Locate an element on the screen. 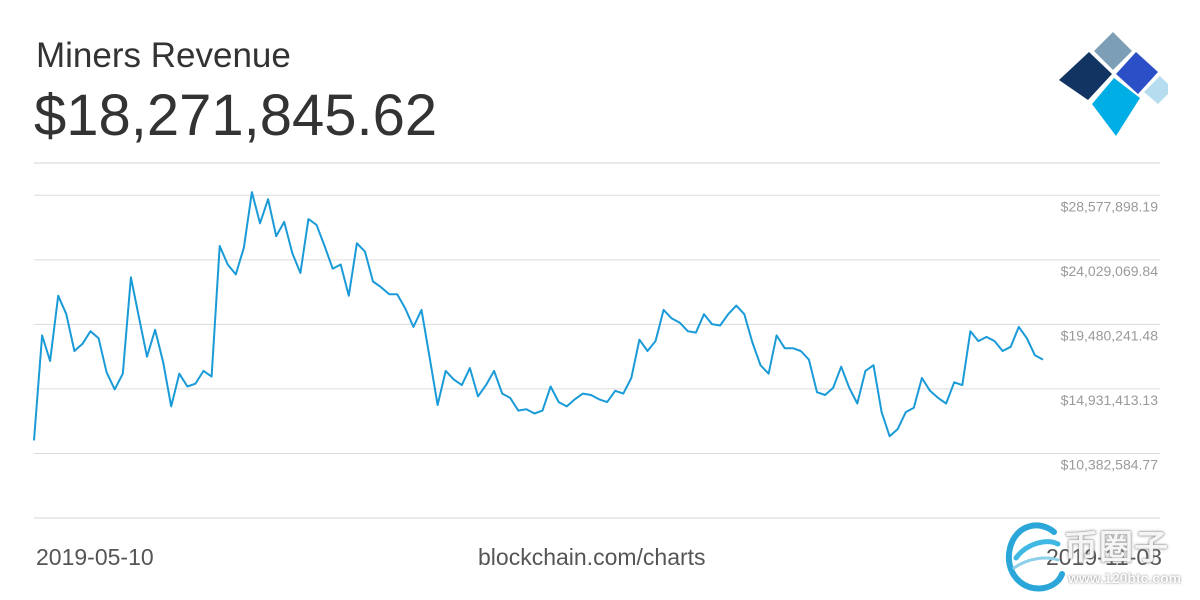 This screenshot has width=1200, height=600. chart-title: Miners Revenue is located at coordinates (163, 55).